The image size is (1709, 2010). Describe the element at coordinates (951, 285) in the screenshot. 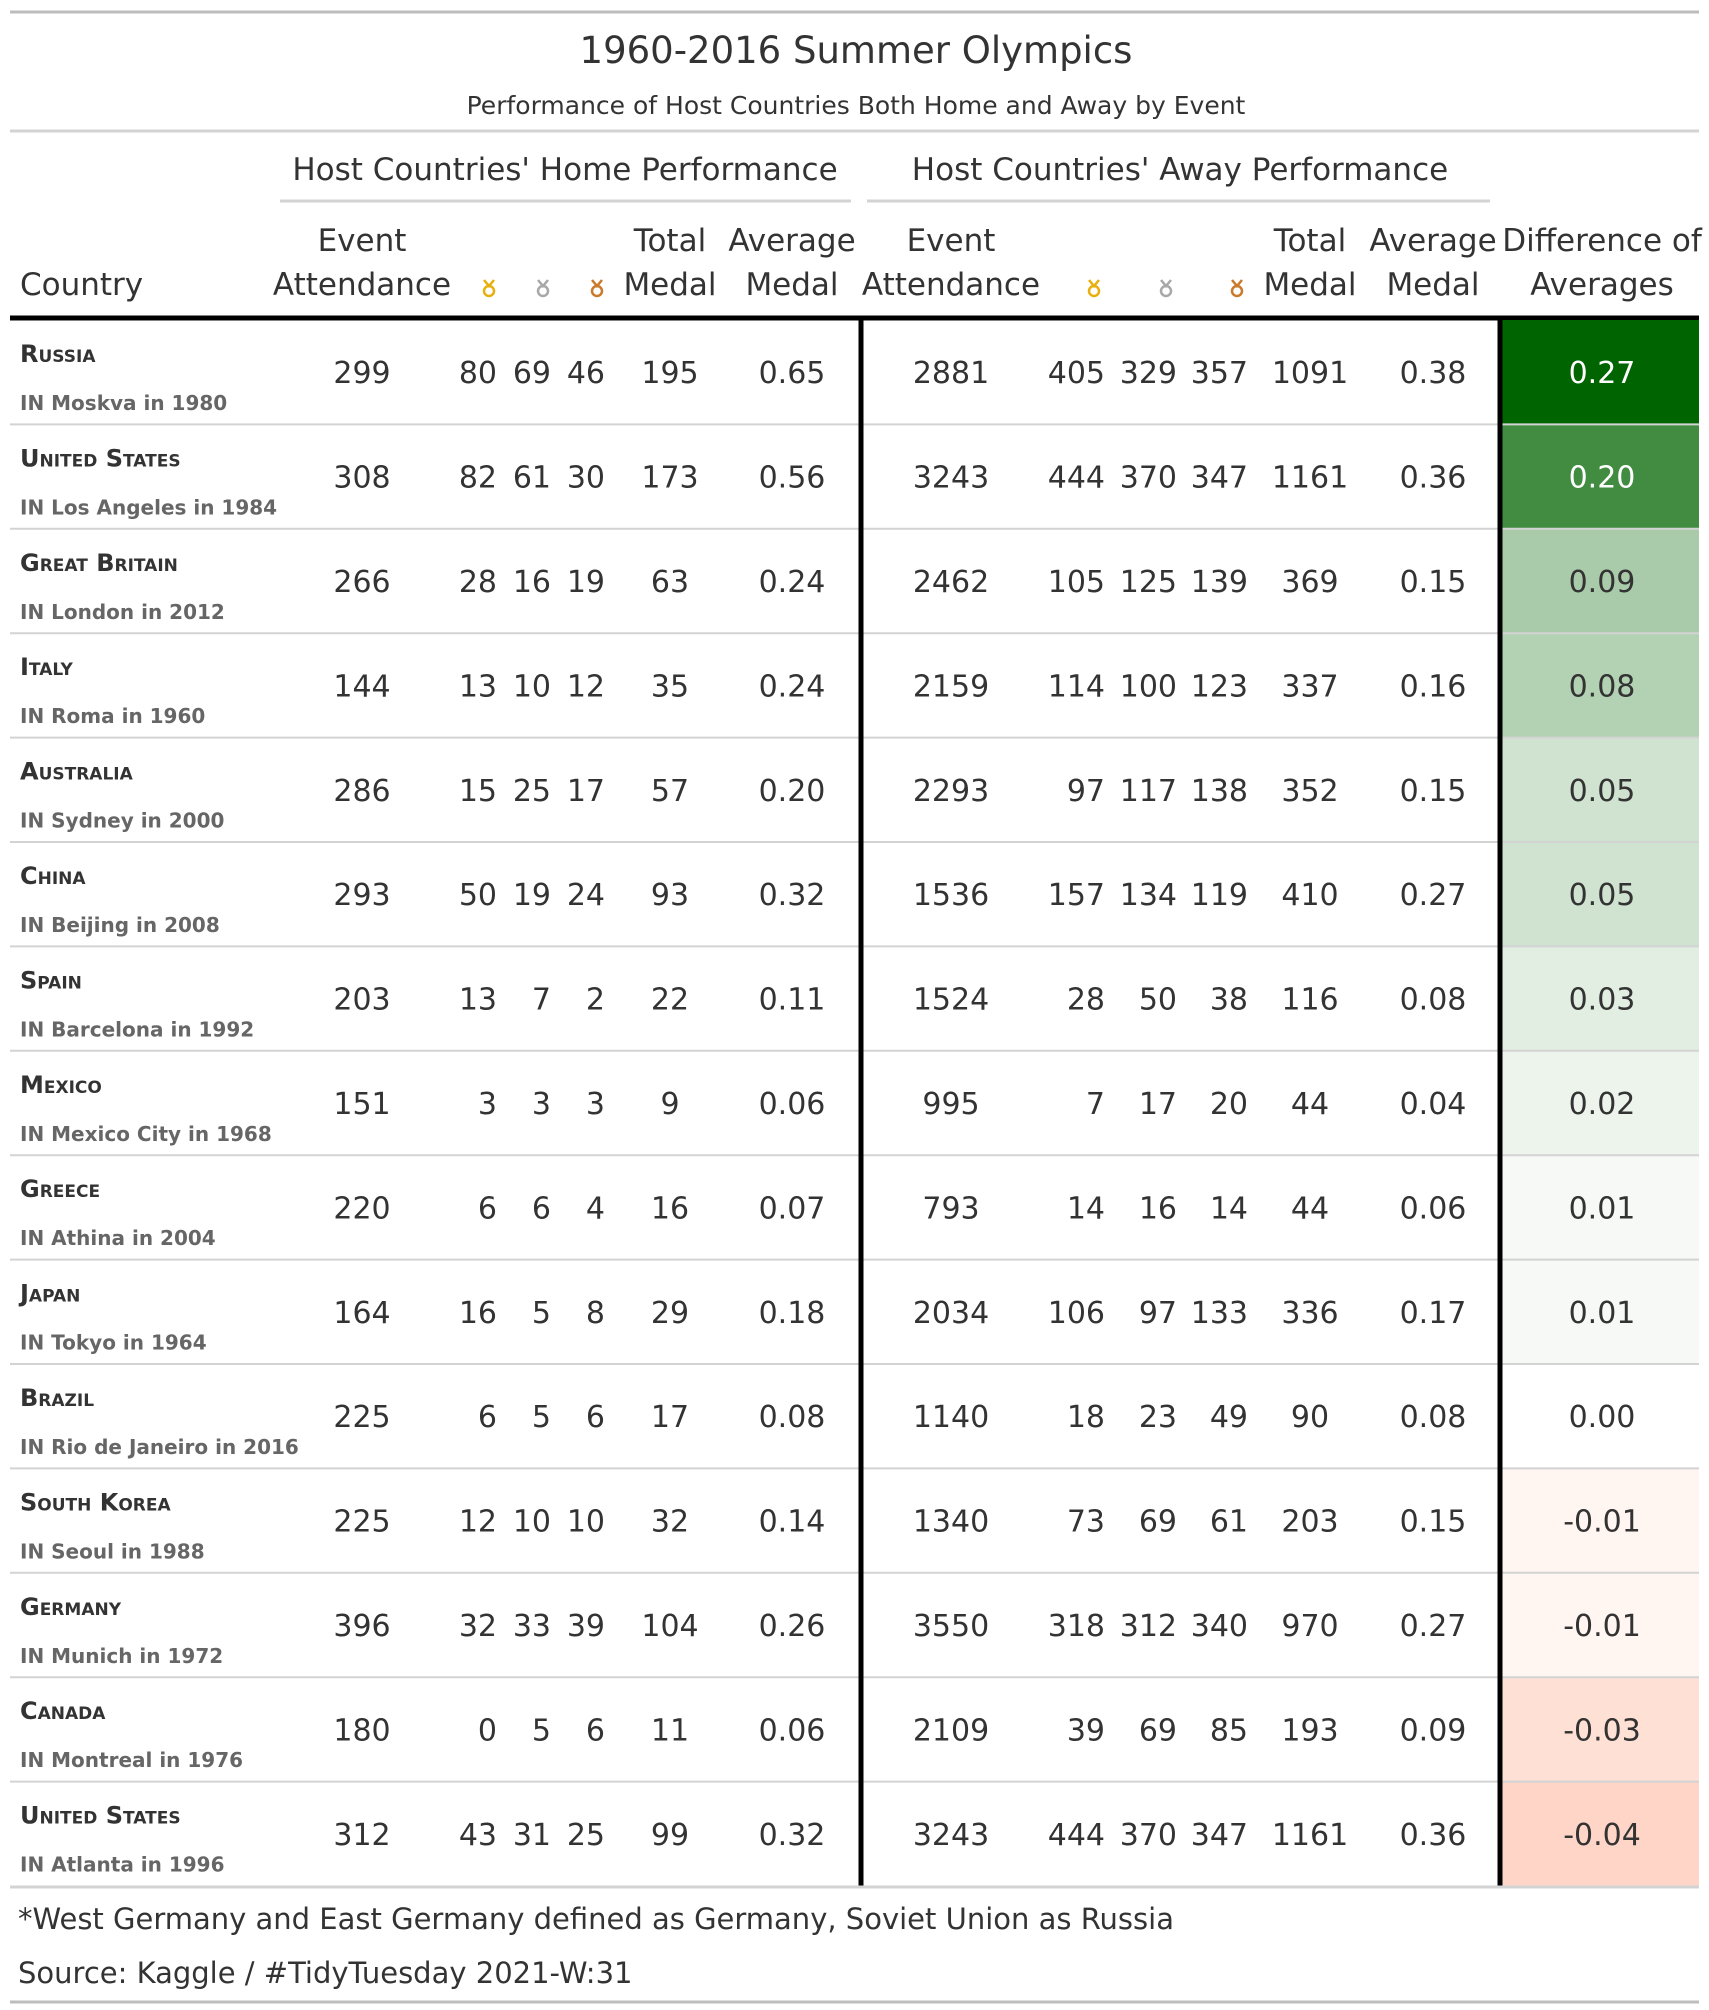

I see `col-away-event-2: Attendance` at that location.